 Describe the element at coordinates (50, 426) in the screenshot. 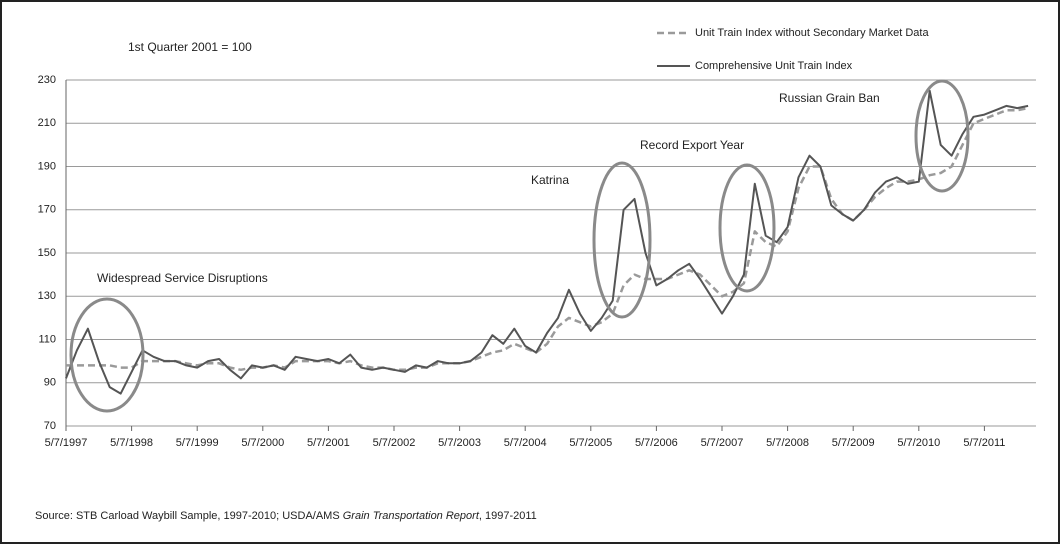

I see `y-tick-label: 70` at that location.